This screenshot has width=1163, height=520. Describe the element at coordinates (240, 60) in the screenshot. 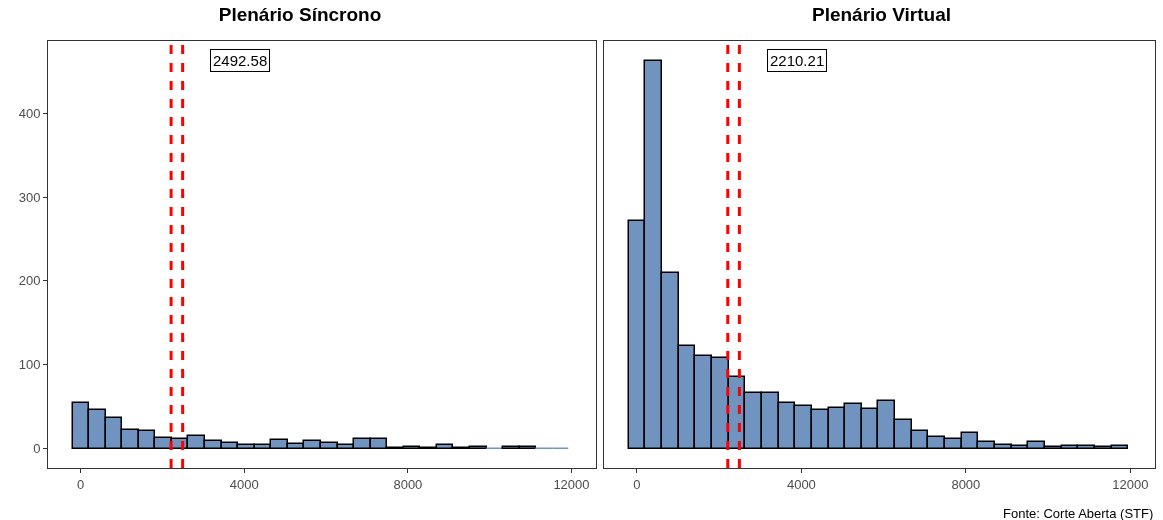

I see `annotation: 2492.58` at that location.